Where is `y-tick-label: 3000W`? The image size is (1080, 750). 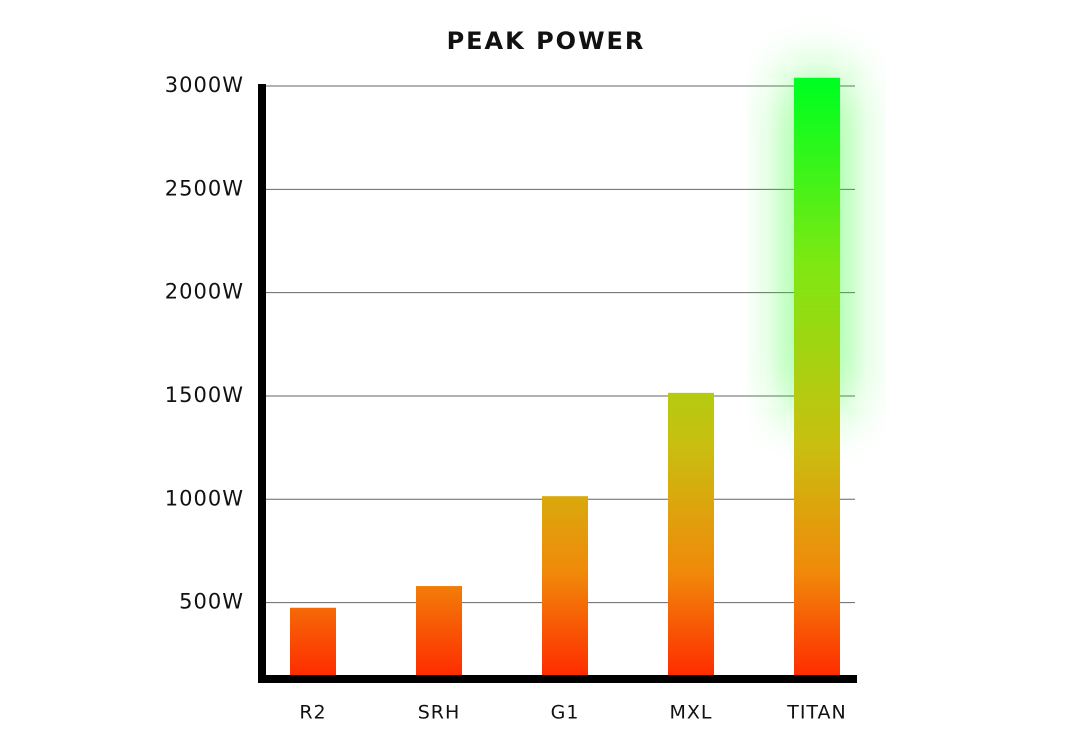 y-tick-label: 3000W is located at coordinates (204, 85).